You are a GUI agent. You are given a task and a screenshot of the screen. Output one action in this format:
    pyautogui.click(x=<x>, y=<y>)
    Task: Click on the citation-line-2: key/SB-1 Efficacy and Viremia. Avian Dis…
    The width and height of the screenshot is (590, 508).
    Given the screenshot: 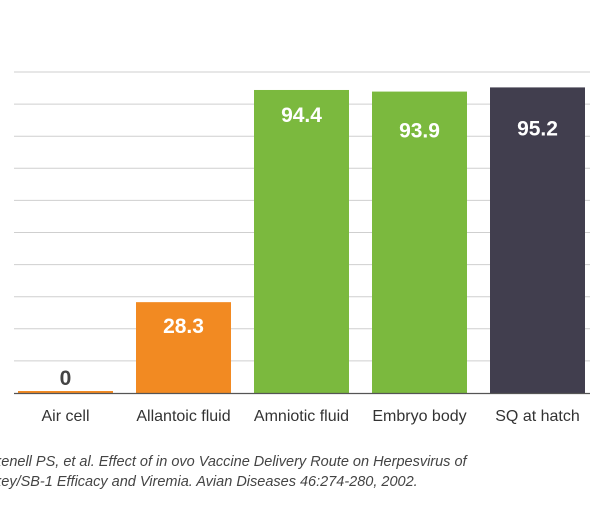 What is the action you would take?
    pyautogui.click(x=209, y=482)
    